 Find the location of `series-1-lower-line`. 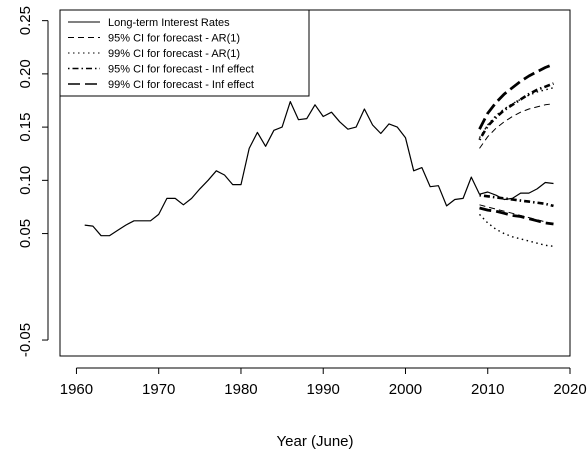

series-1-lower-line is located at coordinates (516, 214).